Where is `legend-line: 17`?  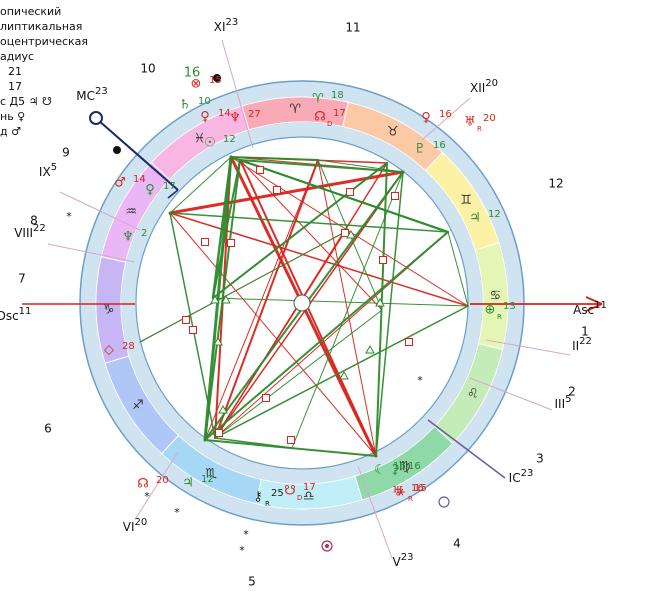
legend-line: 17 is located at coordinates (15, 86).